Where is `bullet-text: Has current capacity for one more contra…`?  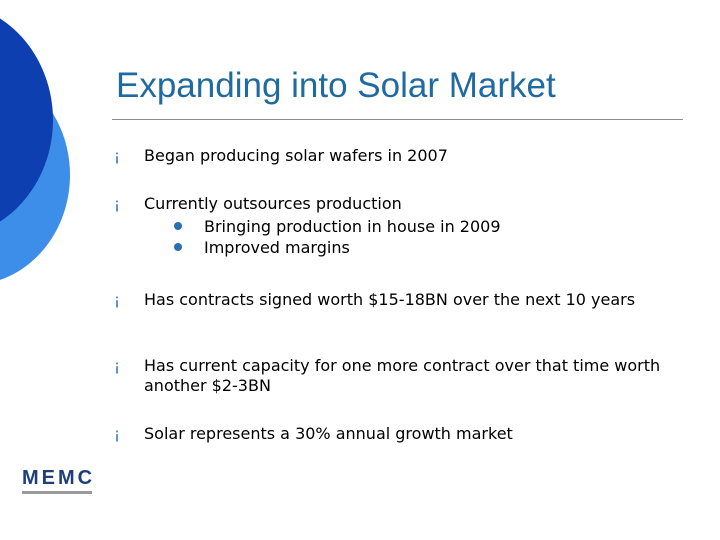 bullet-text: Has current capacity for one more contra… is located at coordinates (402, 375).